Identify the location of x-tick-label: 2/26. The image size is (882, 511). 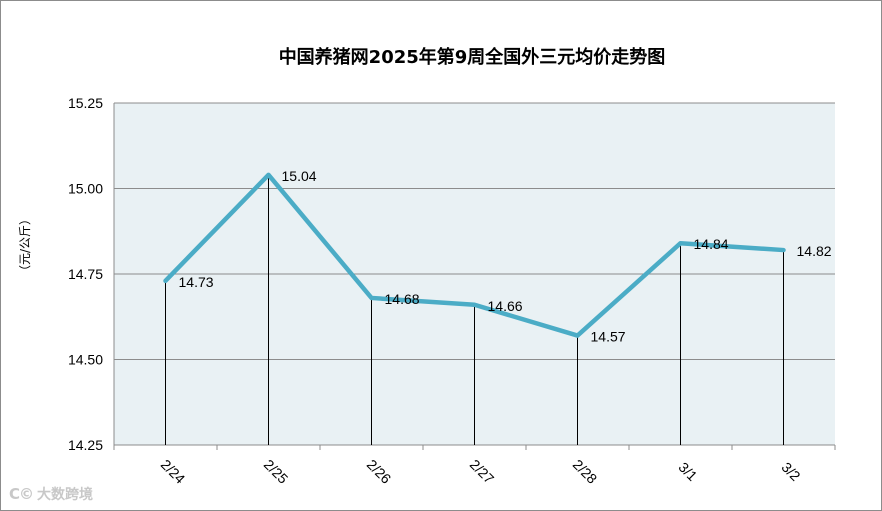
(379, 471).